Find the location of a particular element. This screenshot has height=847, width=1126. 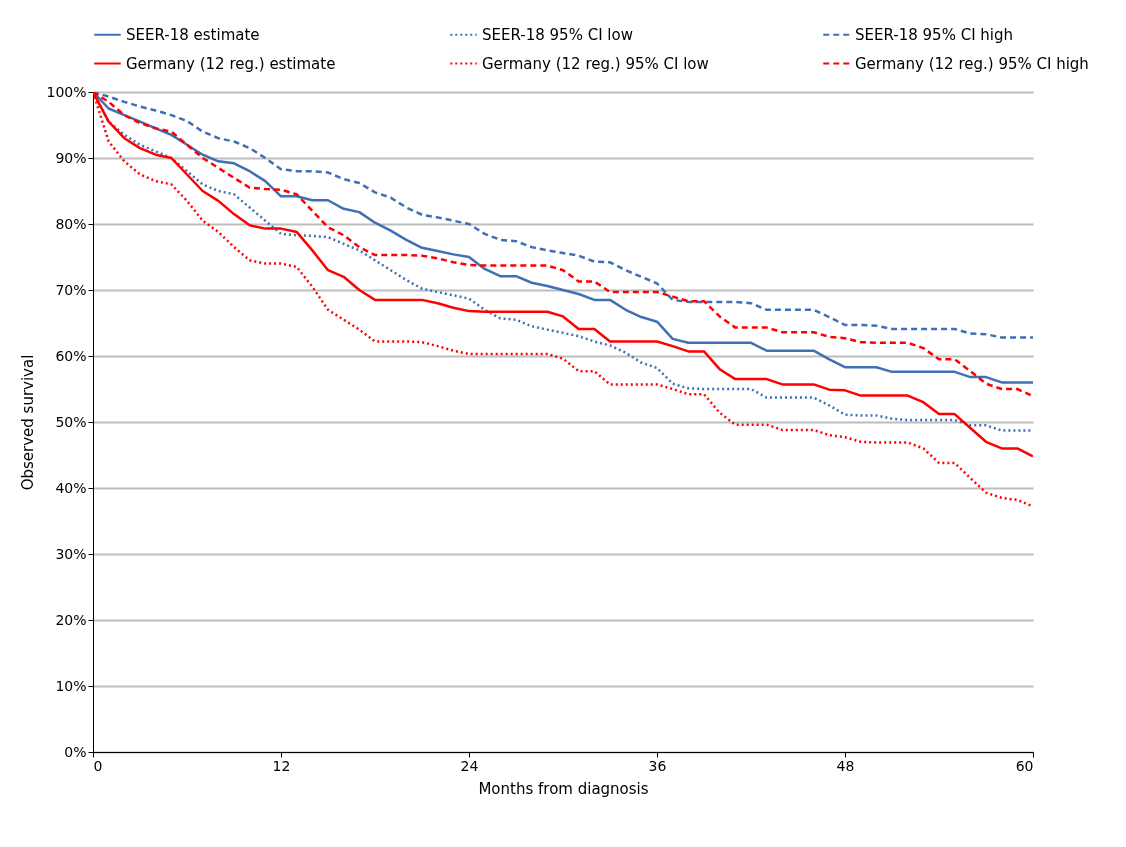

y-tick-label: 20% is located at coordinates (71, 619).